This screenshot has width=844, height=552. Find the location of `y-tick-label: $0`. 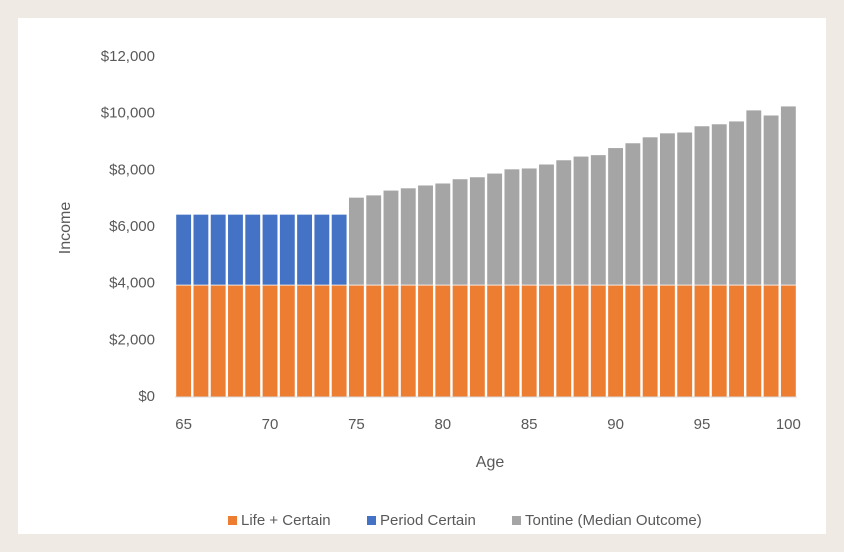

y-tick-label: $0 is located at coordinates (146, 396).